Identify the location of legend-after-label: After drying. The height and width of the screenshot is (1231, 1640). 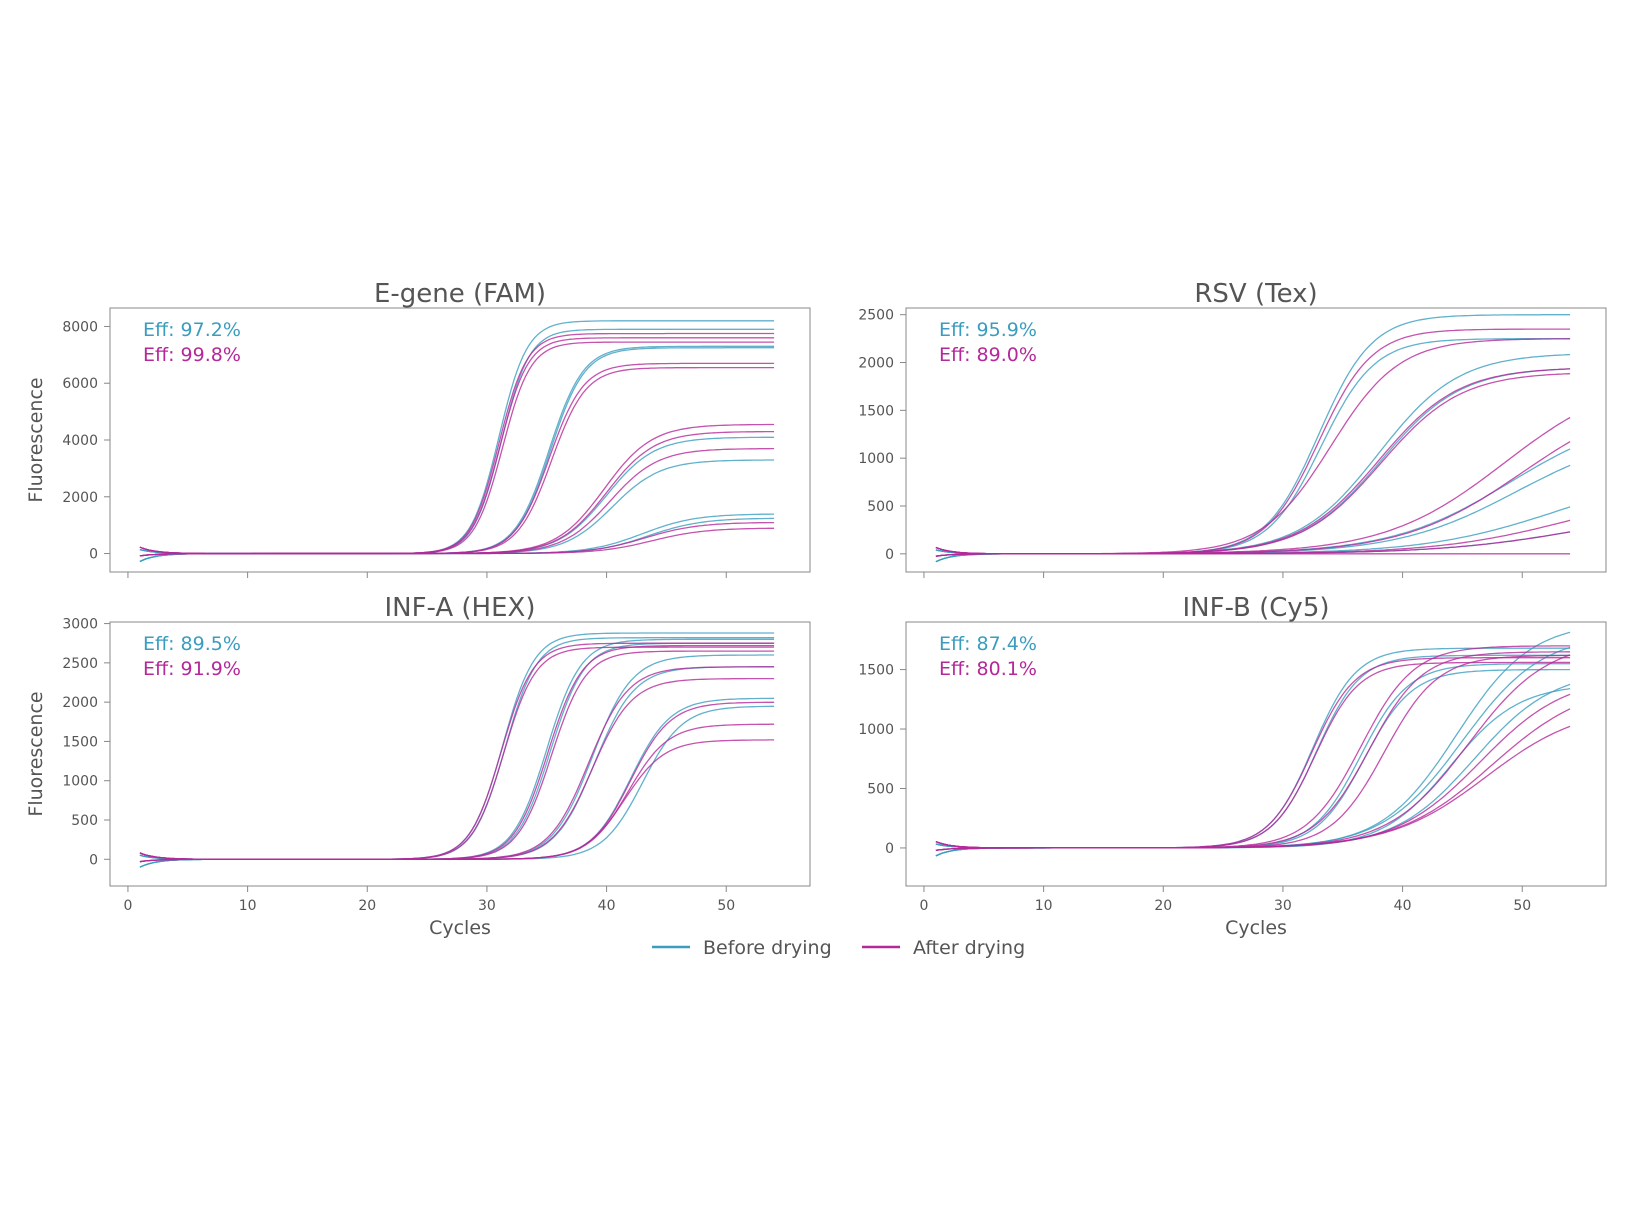
(969, 948).